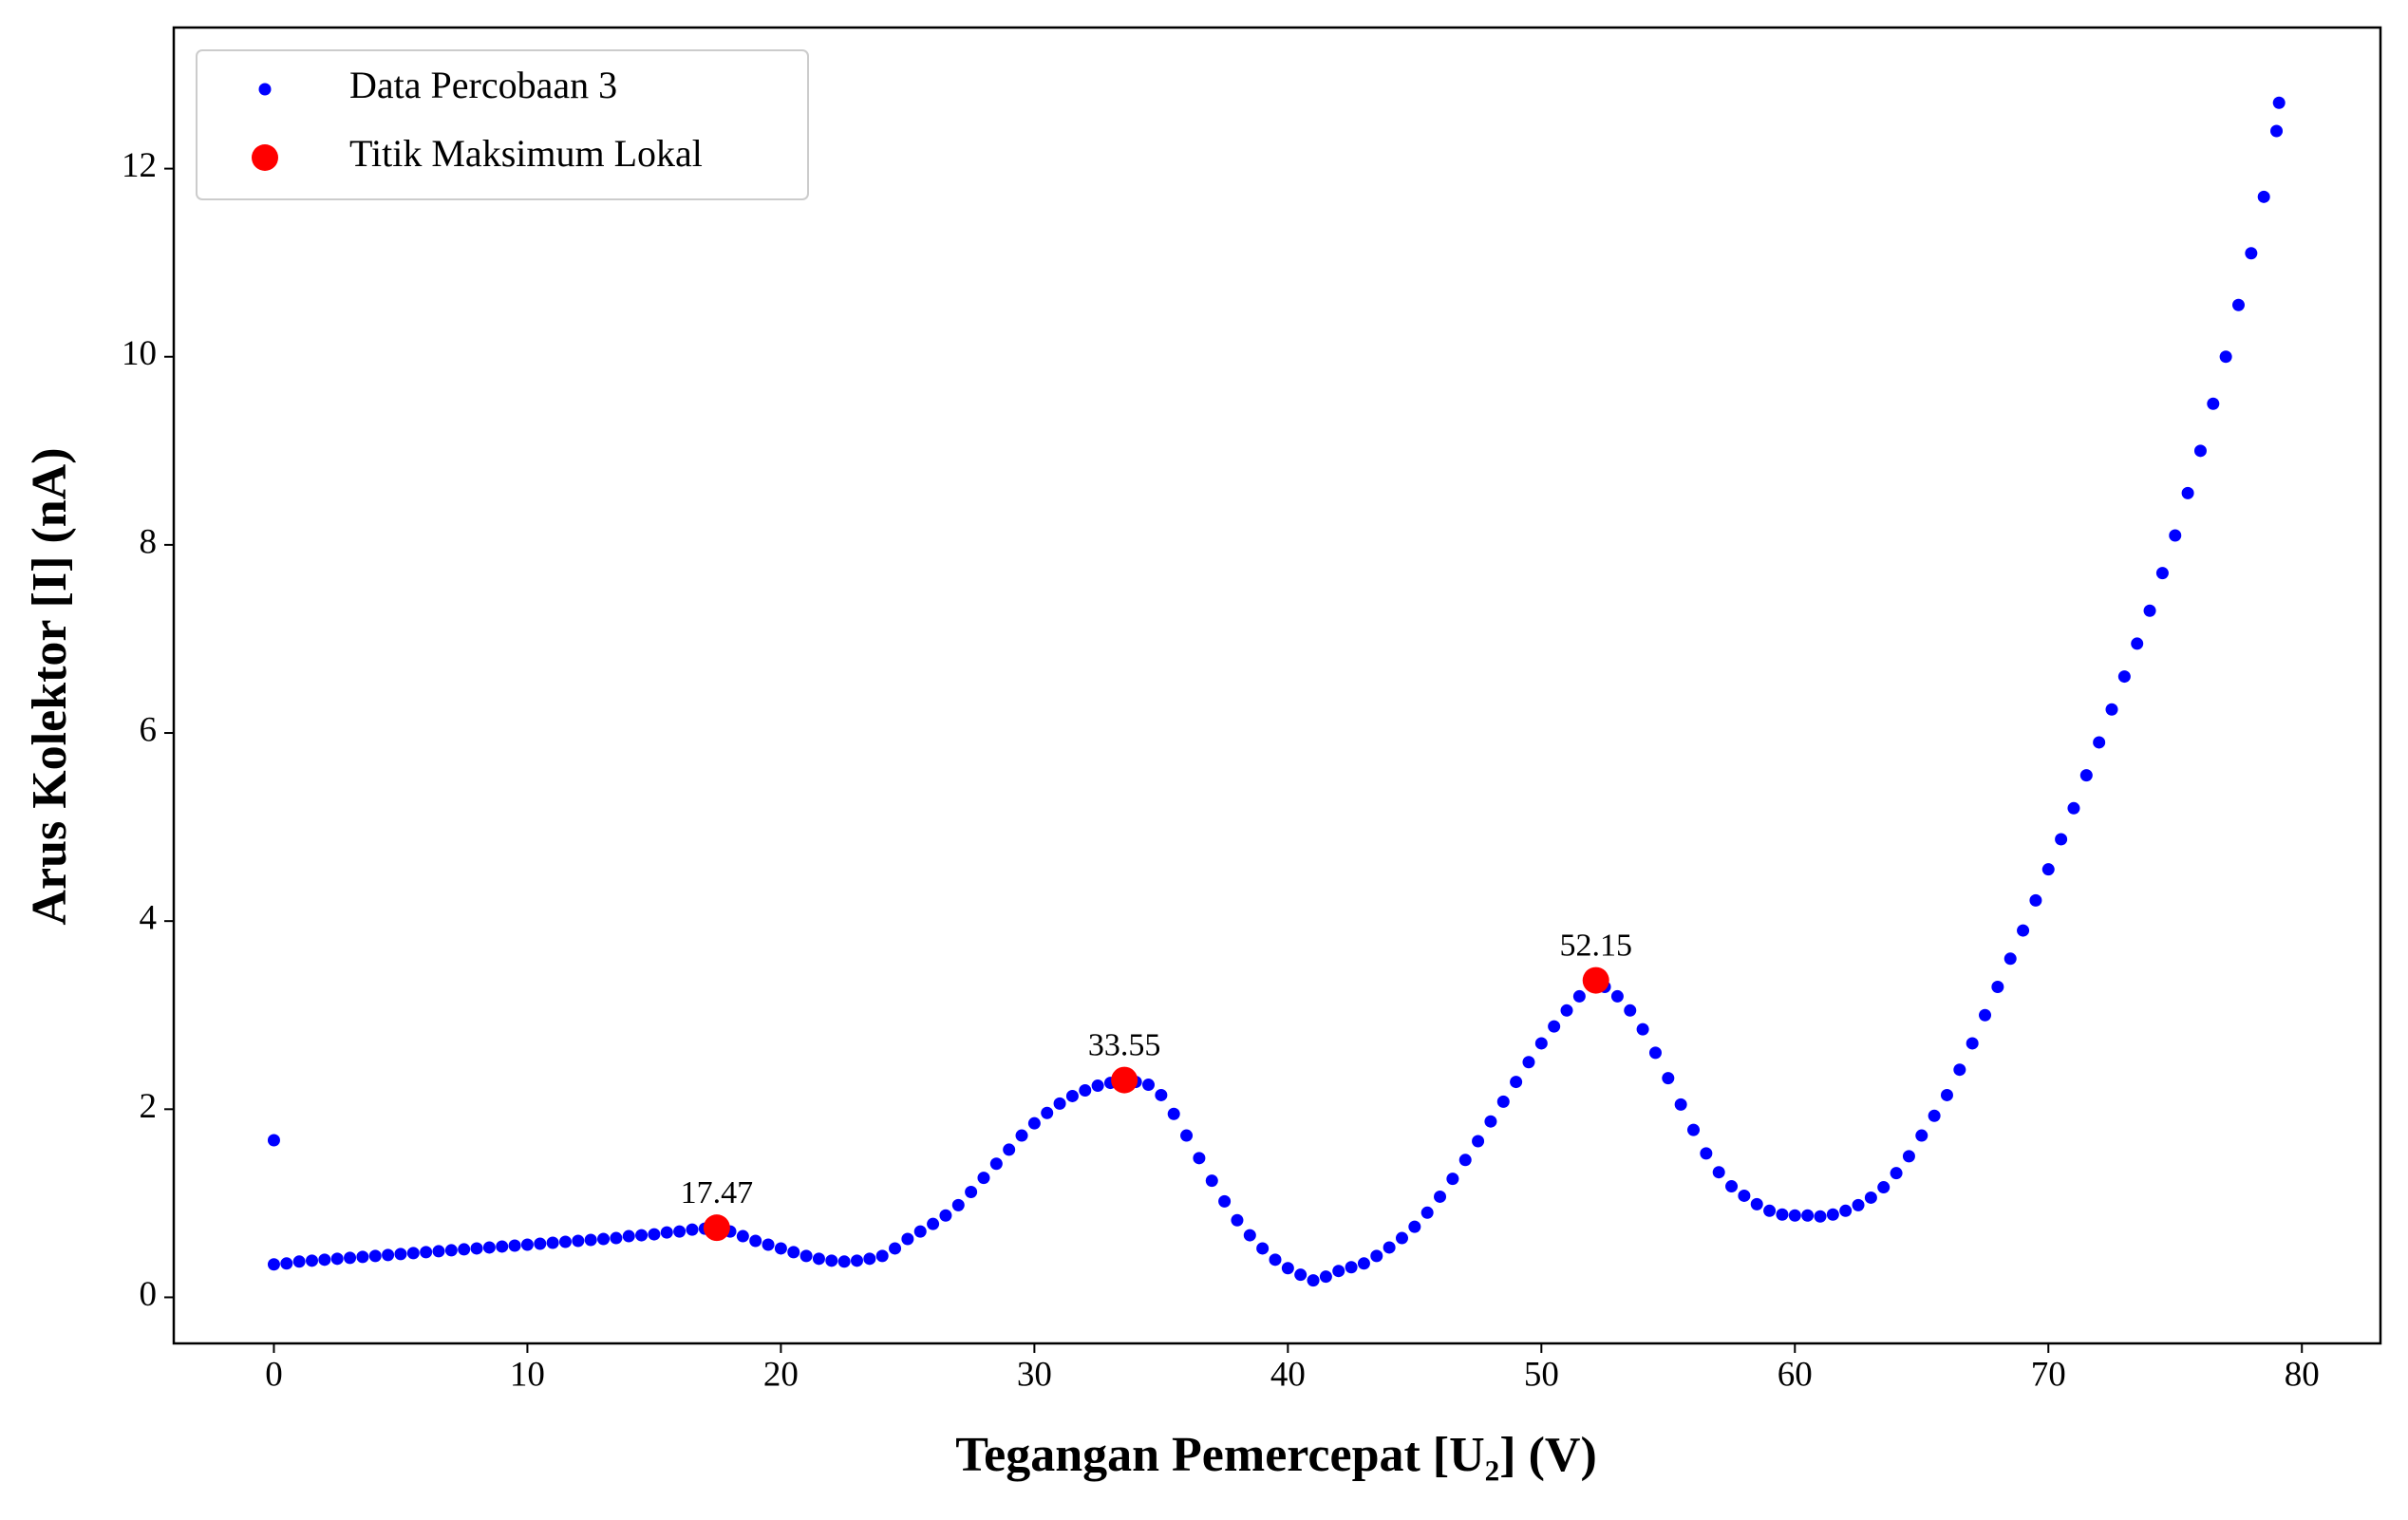 This screenshot has width=2408, height=1520. I want to click on local-max-point, so click(716, 1228).